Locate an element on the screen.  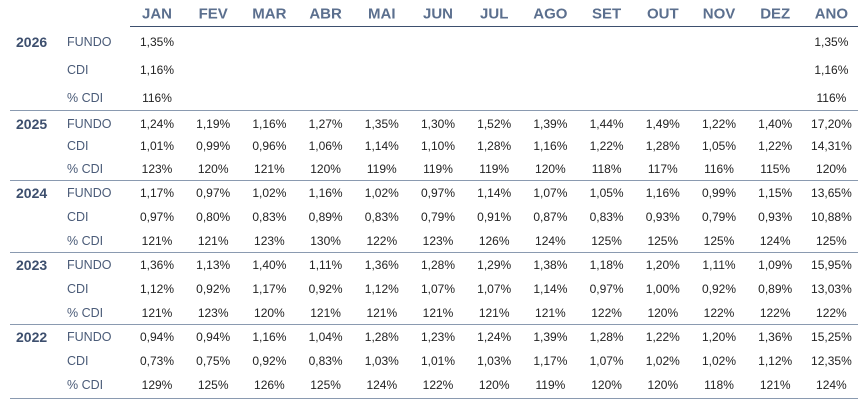
cell-value: 13,03% is located at coordinates (831, 289).